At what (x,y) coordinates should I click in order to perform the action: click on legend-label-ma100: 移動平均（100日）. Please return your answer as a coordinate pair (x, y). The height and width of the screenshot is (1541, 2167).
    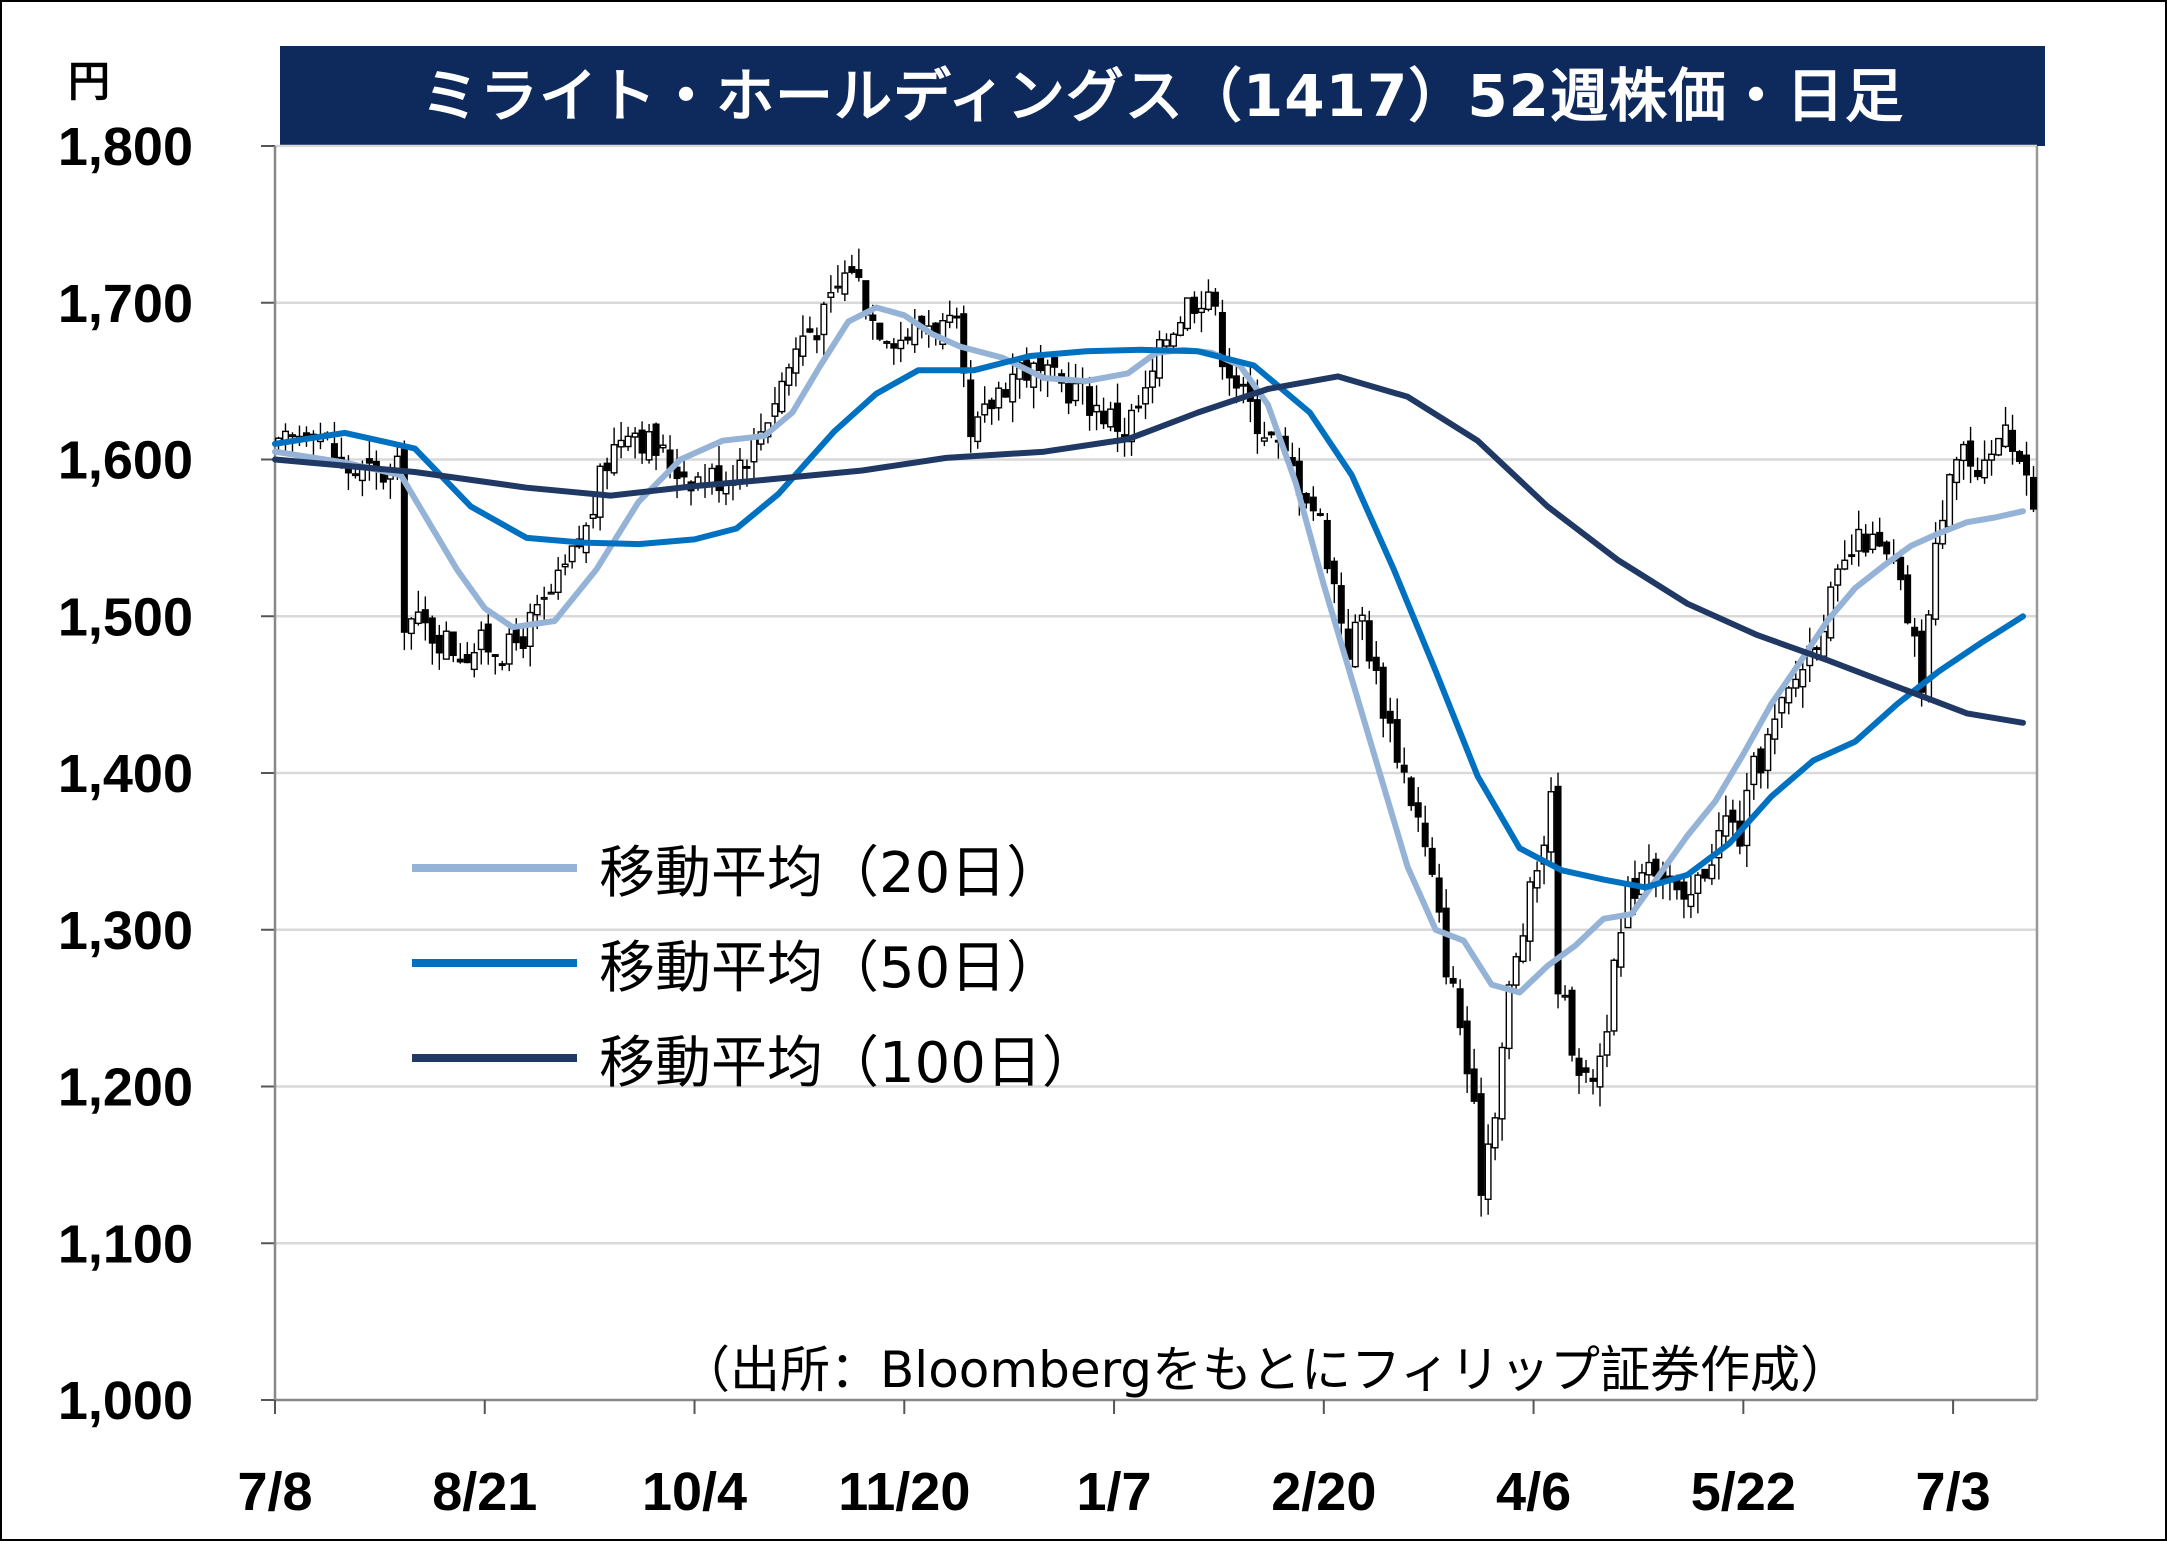
    Looking at the image, I should click on (848, 1063).